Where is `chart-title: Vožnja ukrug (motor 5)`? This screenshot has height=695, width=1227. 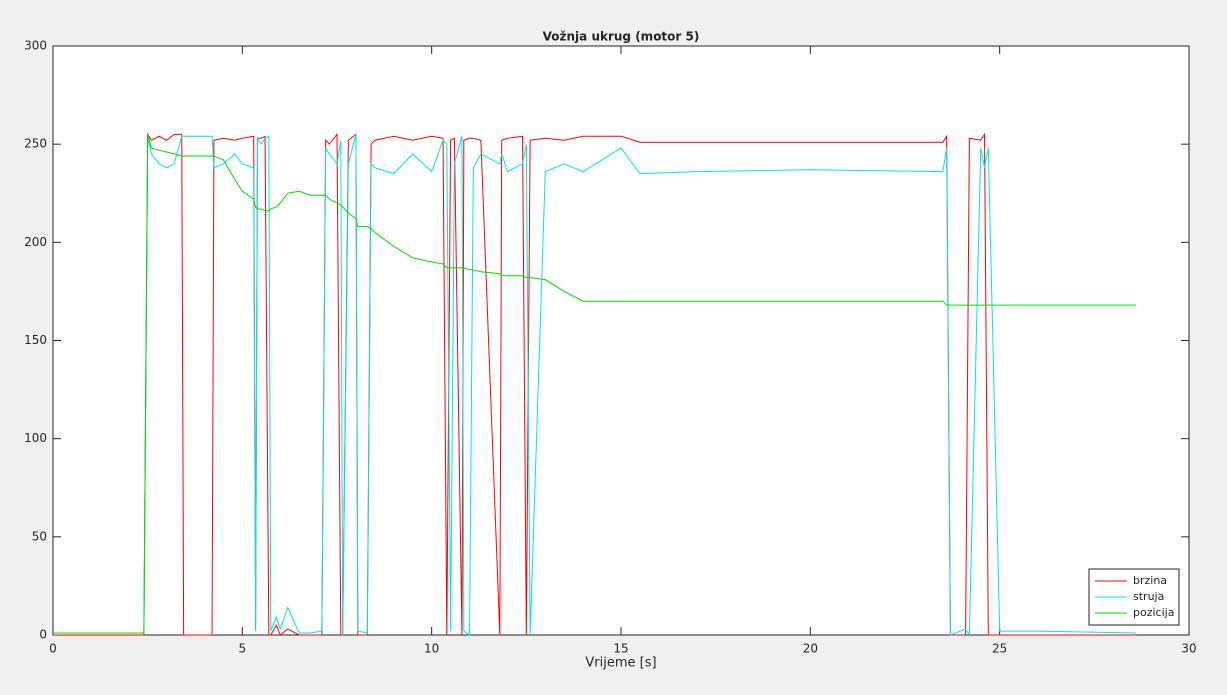 chart-title: Vožnja ukrug (motor 5) is located at coordinates (621, 37).